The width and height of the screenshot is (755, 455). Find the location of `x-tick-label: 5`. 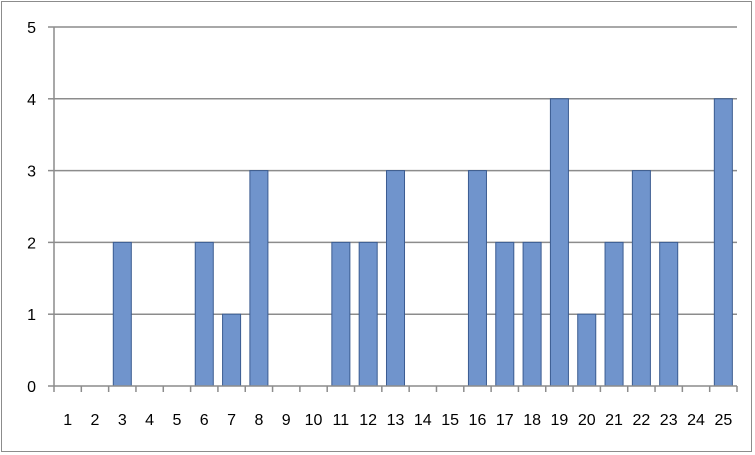

x-tick-label: 5 is located at coordinates (176, 420).